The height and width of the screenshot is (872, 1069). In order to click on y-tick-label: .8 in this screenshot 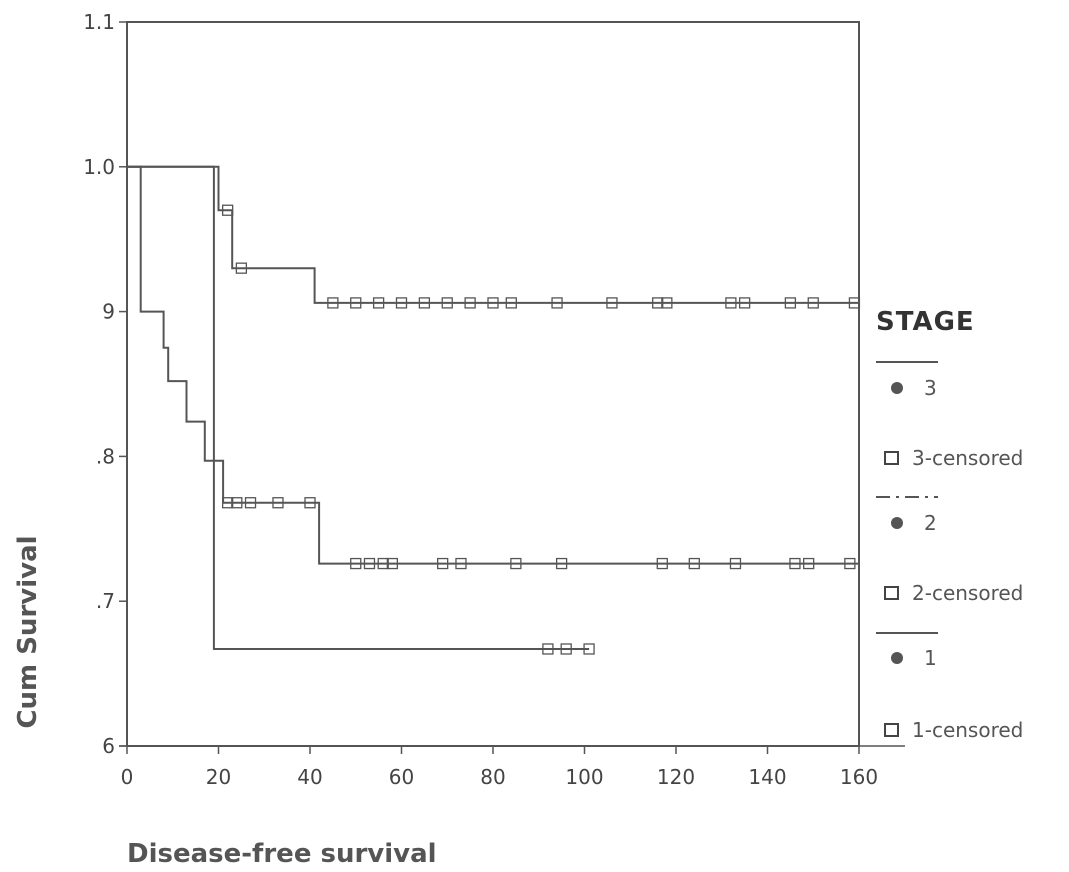, I will do `click(105, 456)`.